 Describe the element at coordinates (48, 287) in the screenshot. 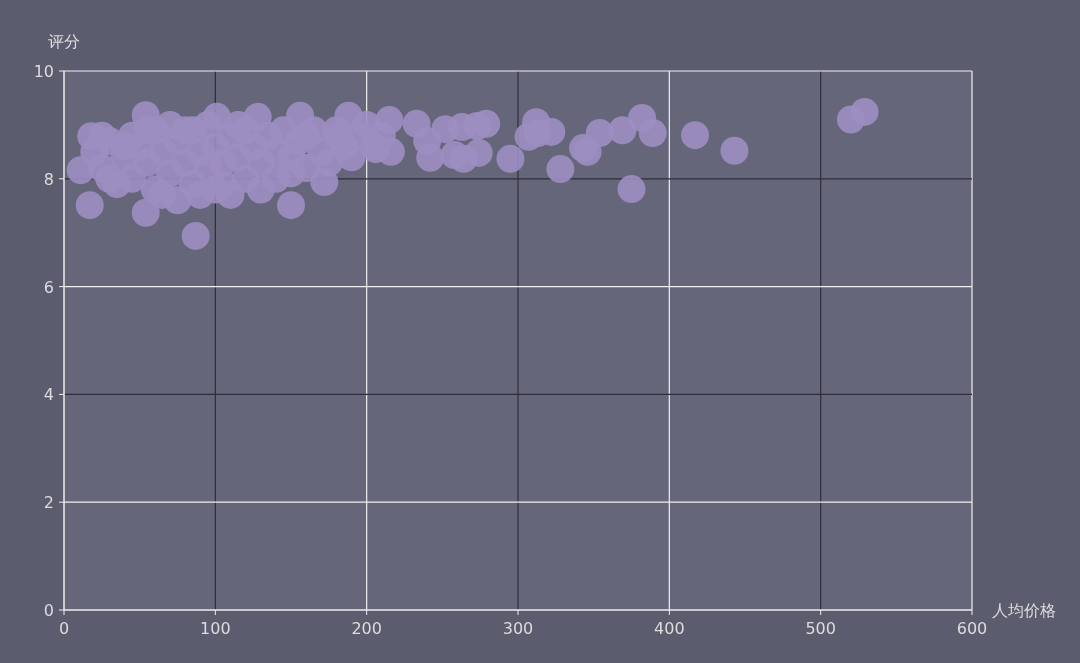

I see `y-tick-label: 6` at that location.